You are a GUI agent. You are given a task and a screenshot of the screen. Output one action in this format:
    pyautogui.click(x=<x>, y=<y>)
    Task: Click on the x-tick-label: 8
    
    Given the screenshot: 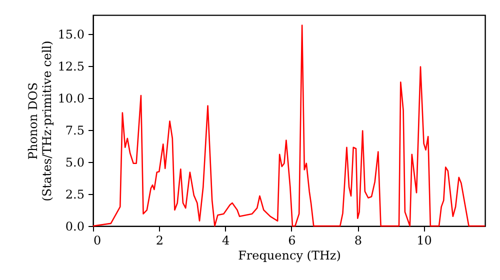 What is the action you would take?
    pyautogui.click(x=358, y=241)
    